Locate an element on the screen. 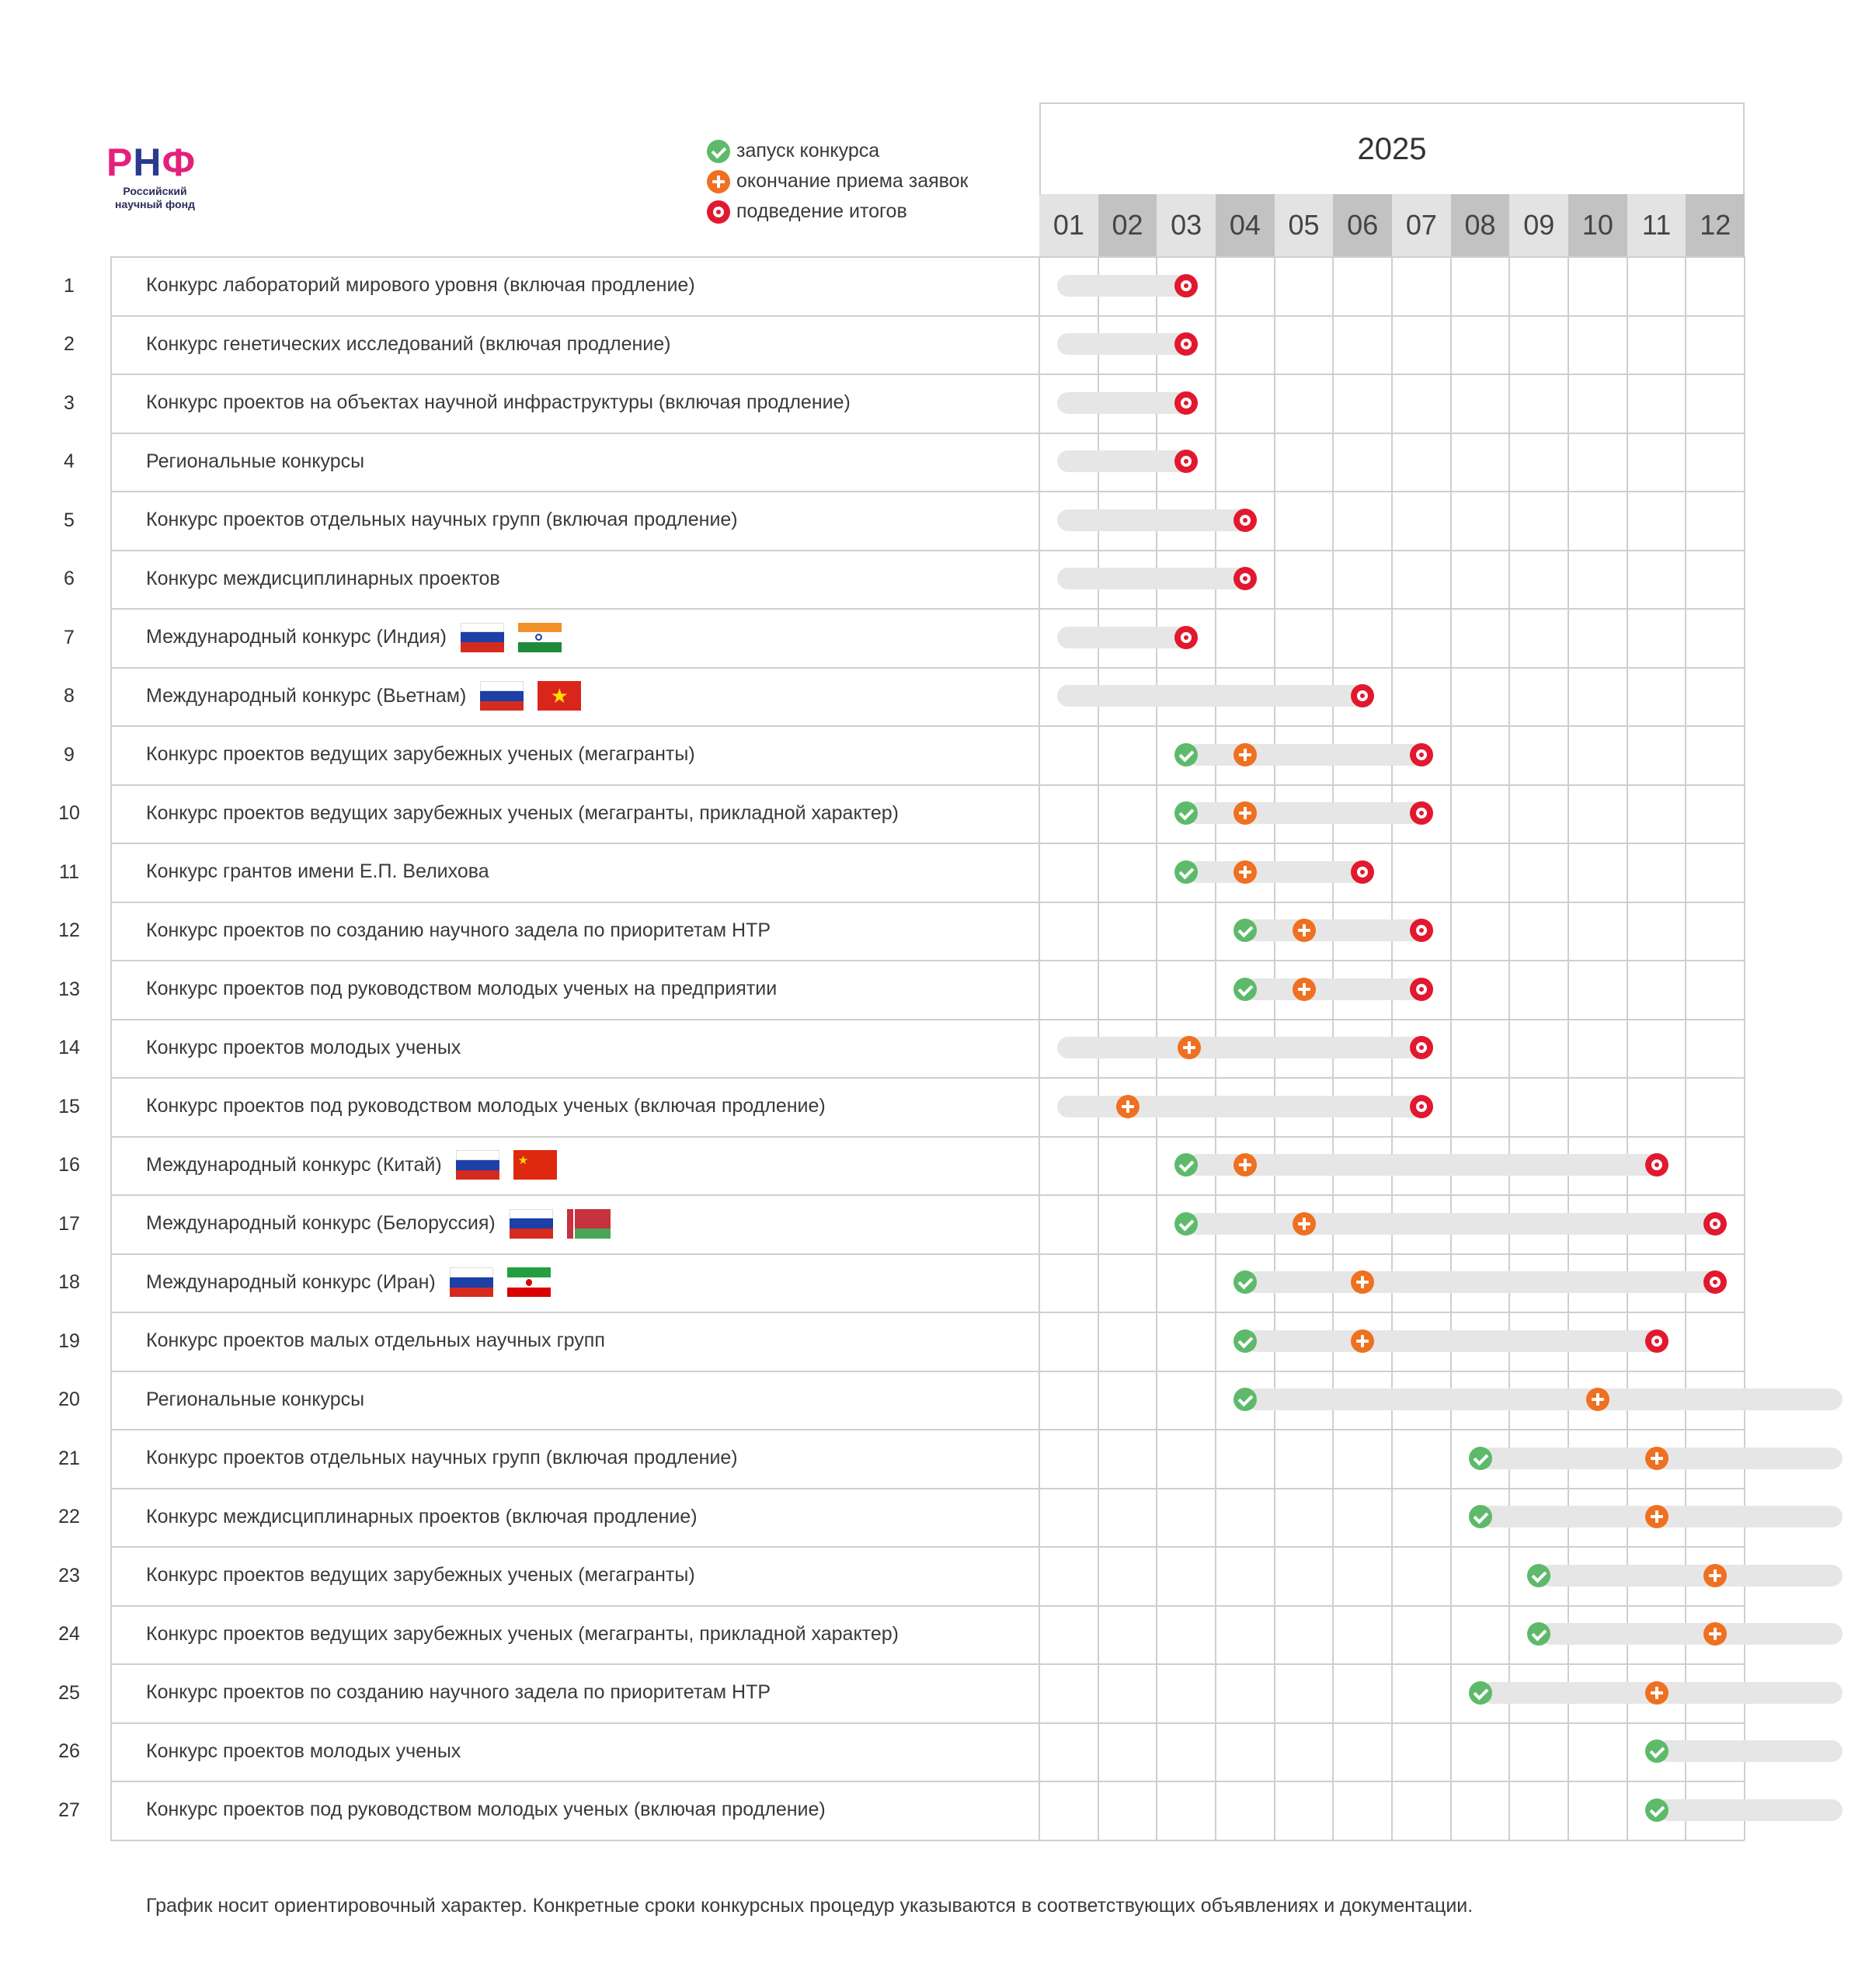 The height and width of the screenshot is (1988, 1872). row-number: 5 is located at coordinates (70, 520).